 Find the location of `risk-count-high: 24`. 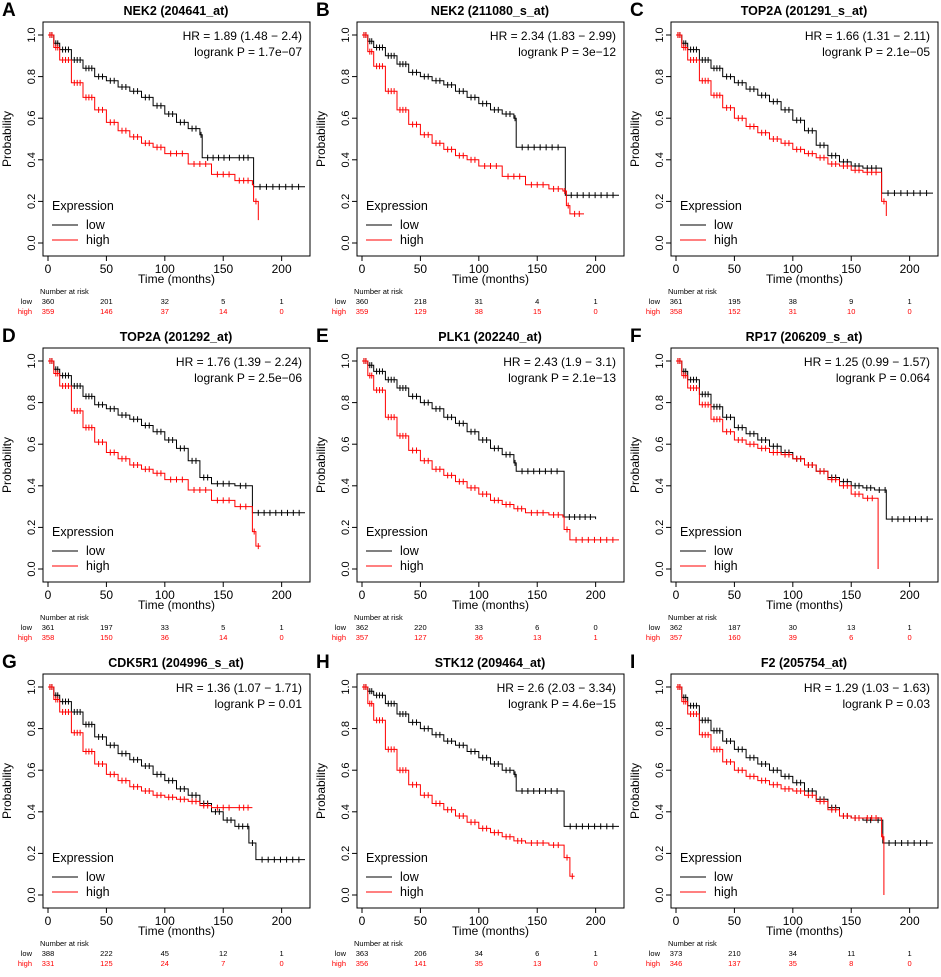

risk-count-high: 24 is located at coordinates (165, 963).